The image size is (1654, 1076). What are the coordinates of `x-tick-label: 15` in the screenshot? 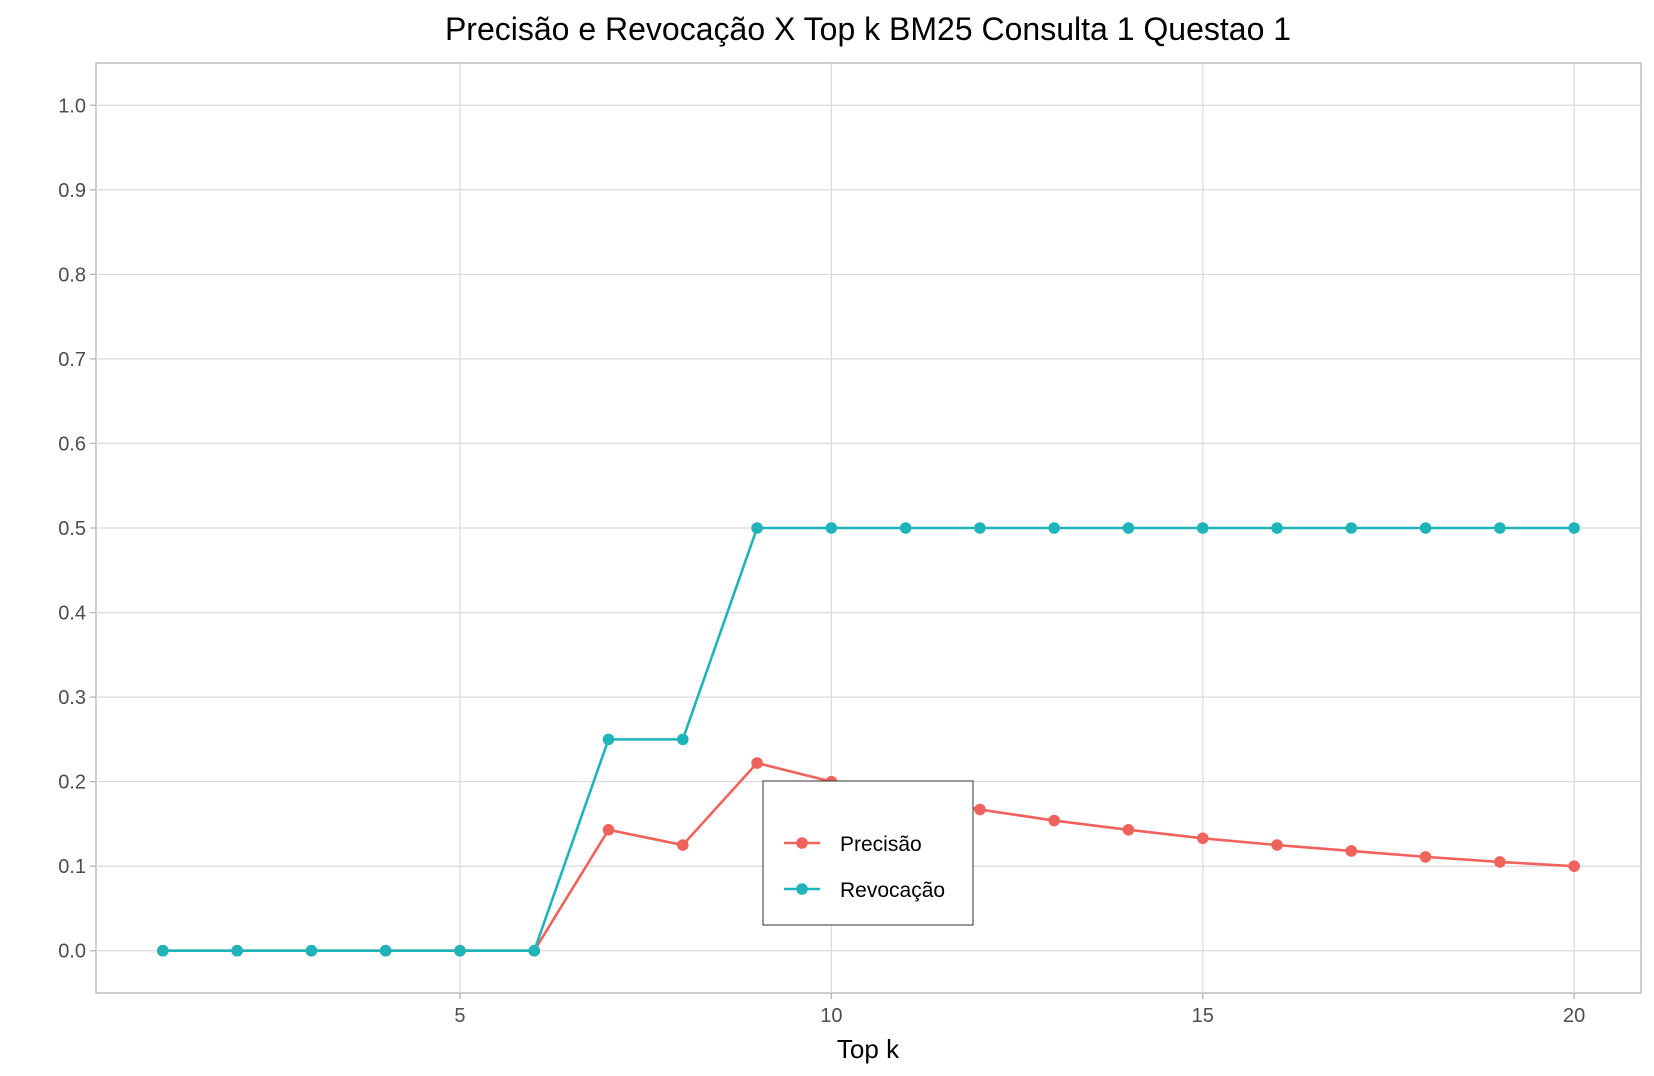 It's located at (1203, 1016).